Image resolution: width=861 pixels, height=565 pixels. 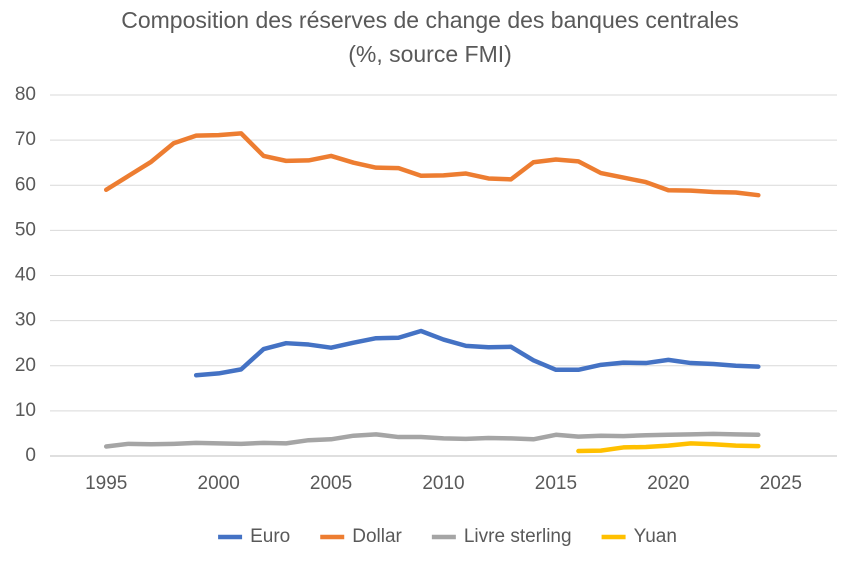 What do you see at coordinates (25, 94) in the screenshot?
I see `y-tick-label: 80` at bounding box center [25, 94].